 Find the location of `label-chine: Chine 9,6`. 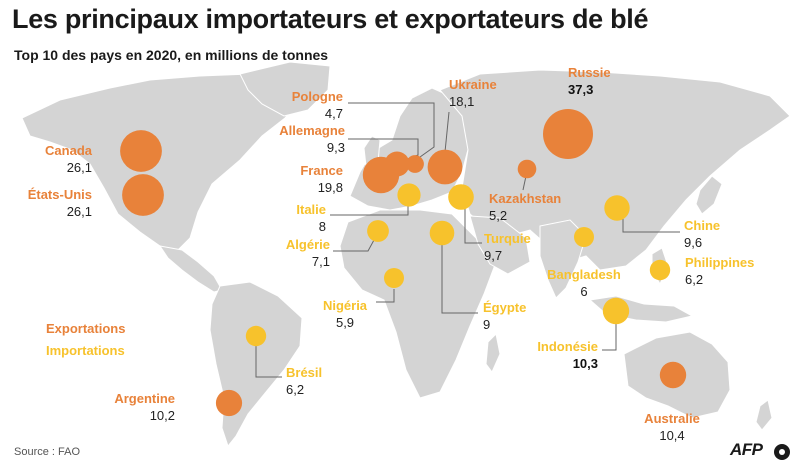

label-chine: Chine 9,6 is located at coordinates (702, 234).